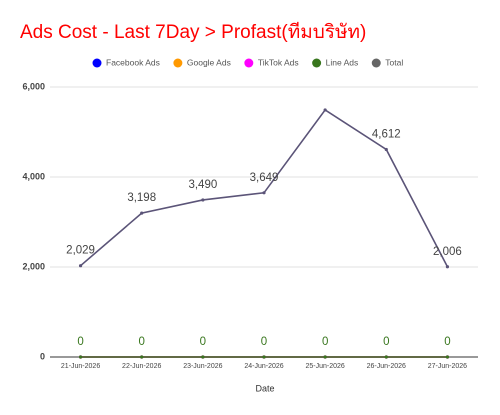  I want to click on y-tick-label: 0, so click(42, 356).